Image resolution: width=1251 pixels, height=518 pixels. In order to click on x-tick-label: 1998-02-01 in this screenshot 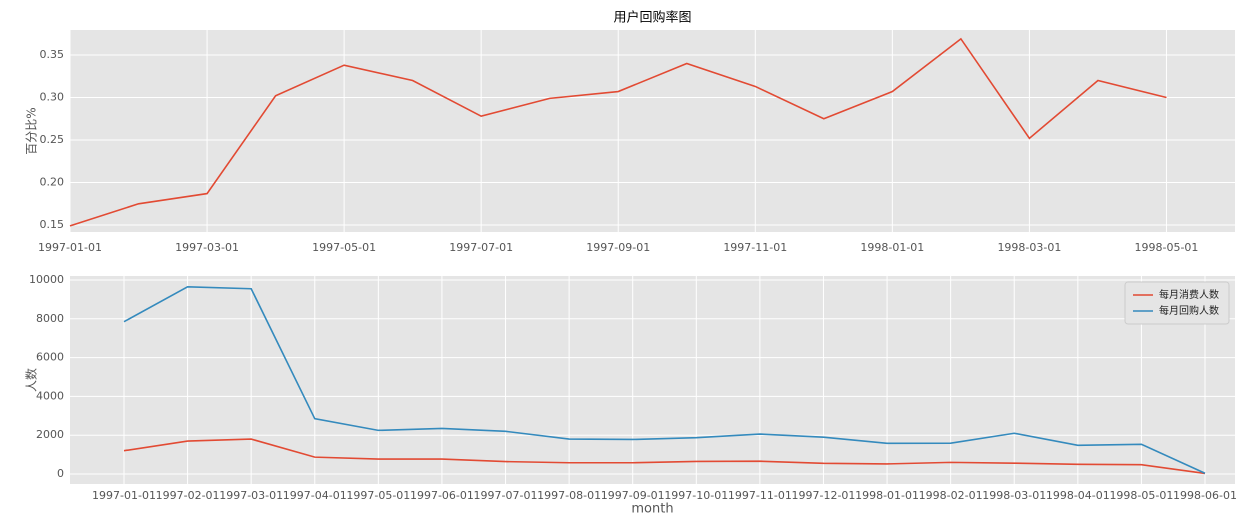, I will do `click(951, 495)`.